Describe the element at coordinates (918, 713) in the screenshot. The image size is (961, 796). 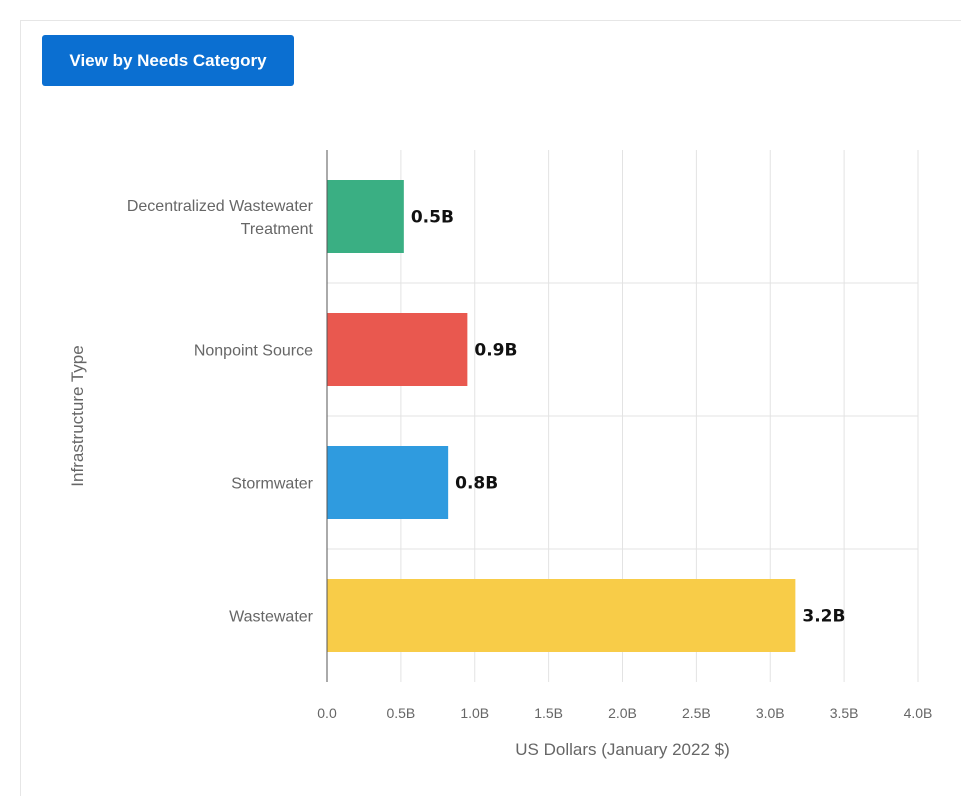
I see `x-tick-label: 4.0B` at that location.